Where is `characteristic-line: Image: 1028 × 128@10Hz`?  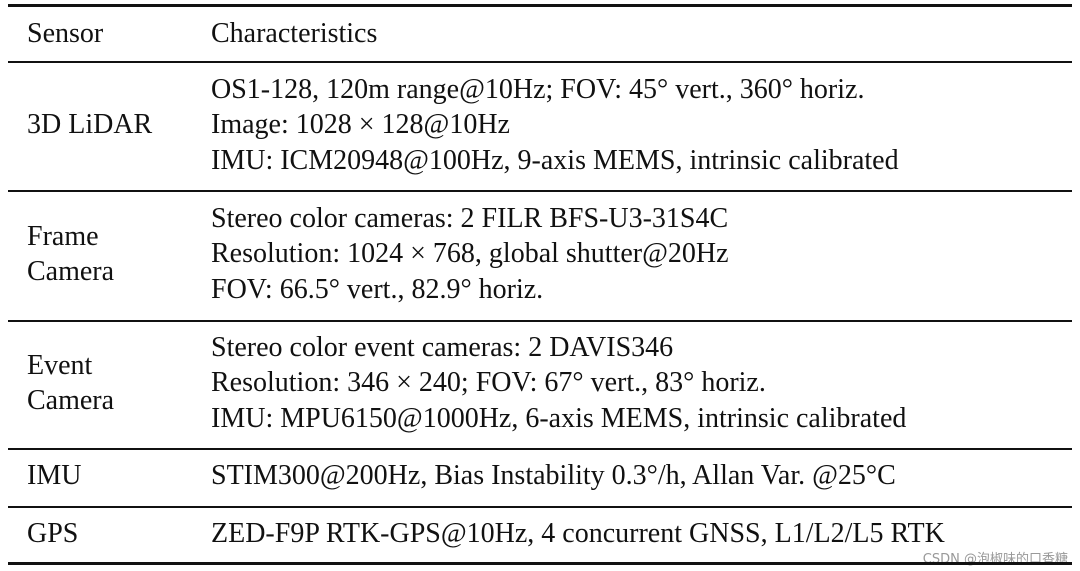
characteristic-line: Image: 1028 × 128@10Hz is located at coordinates (360, 125).